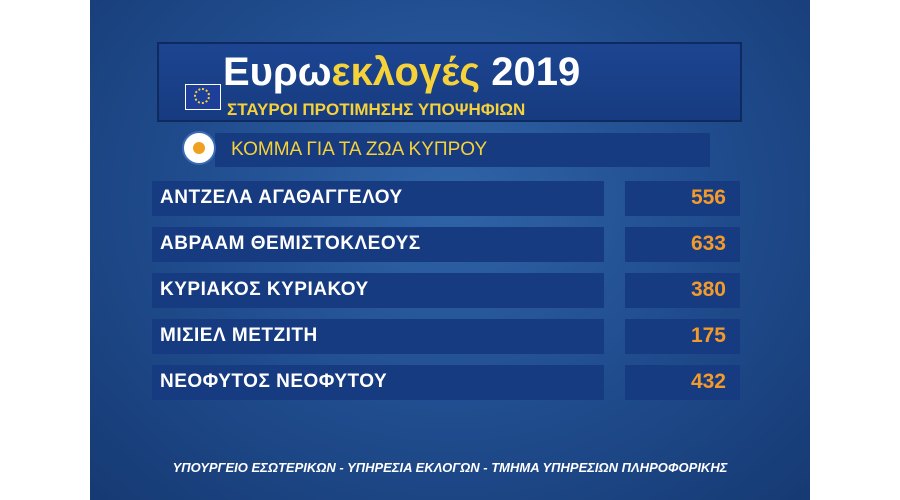 The image size is (900, 500). What do you see at coordinates (378, 290) in the screenshot?
I see `name-bar: ΚΥΡΙΑΚΟΣ ΚΥΡΙΑΚΟΥ` at bounding box center [378, 290].